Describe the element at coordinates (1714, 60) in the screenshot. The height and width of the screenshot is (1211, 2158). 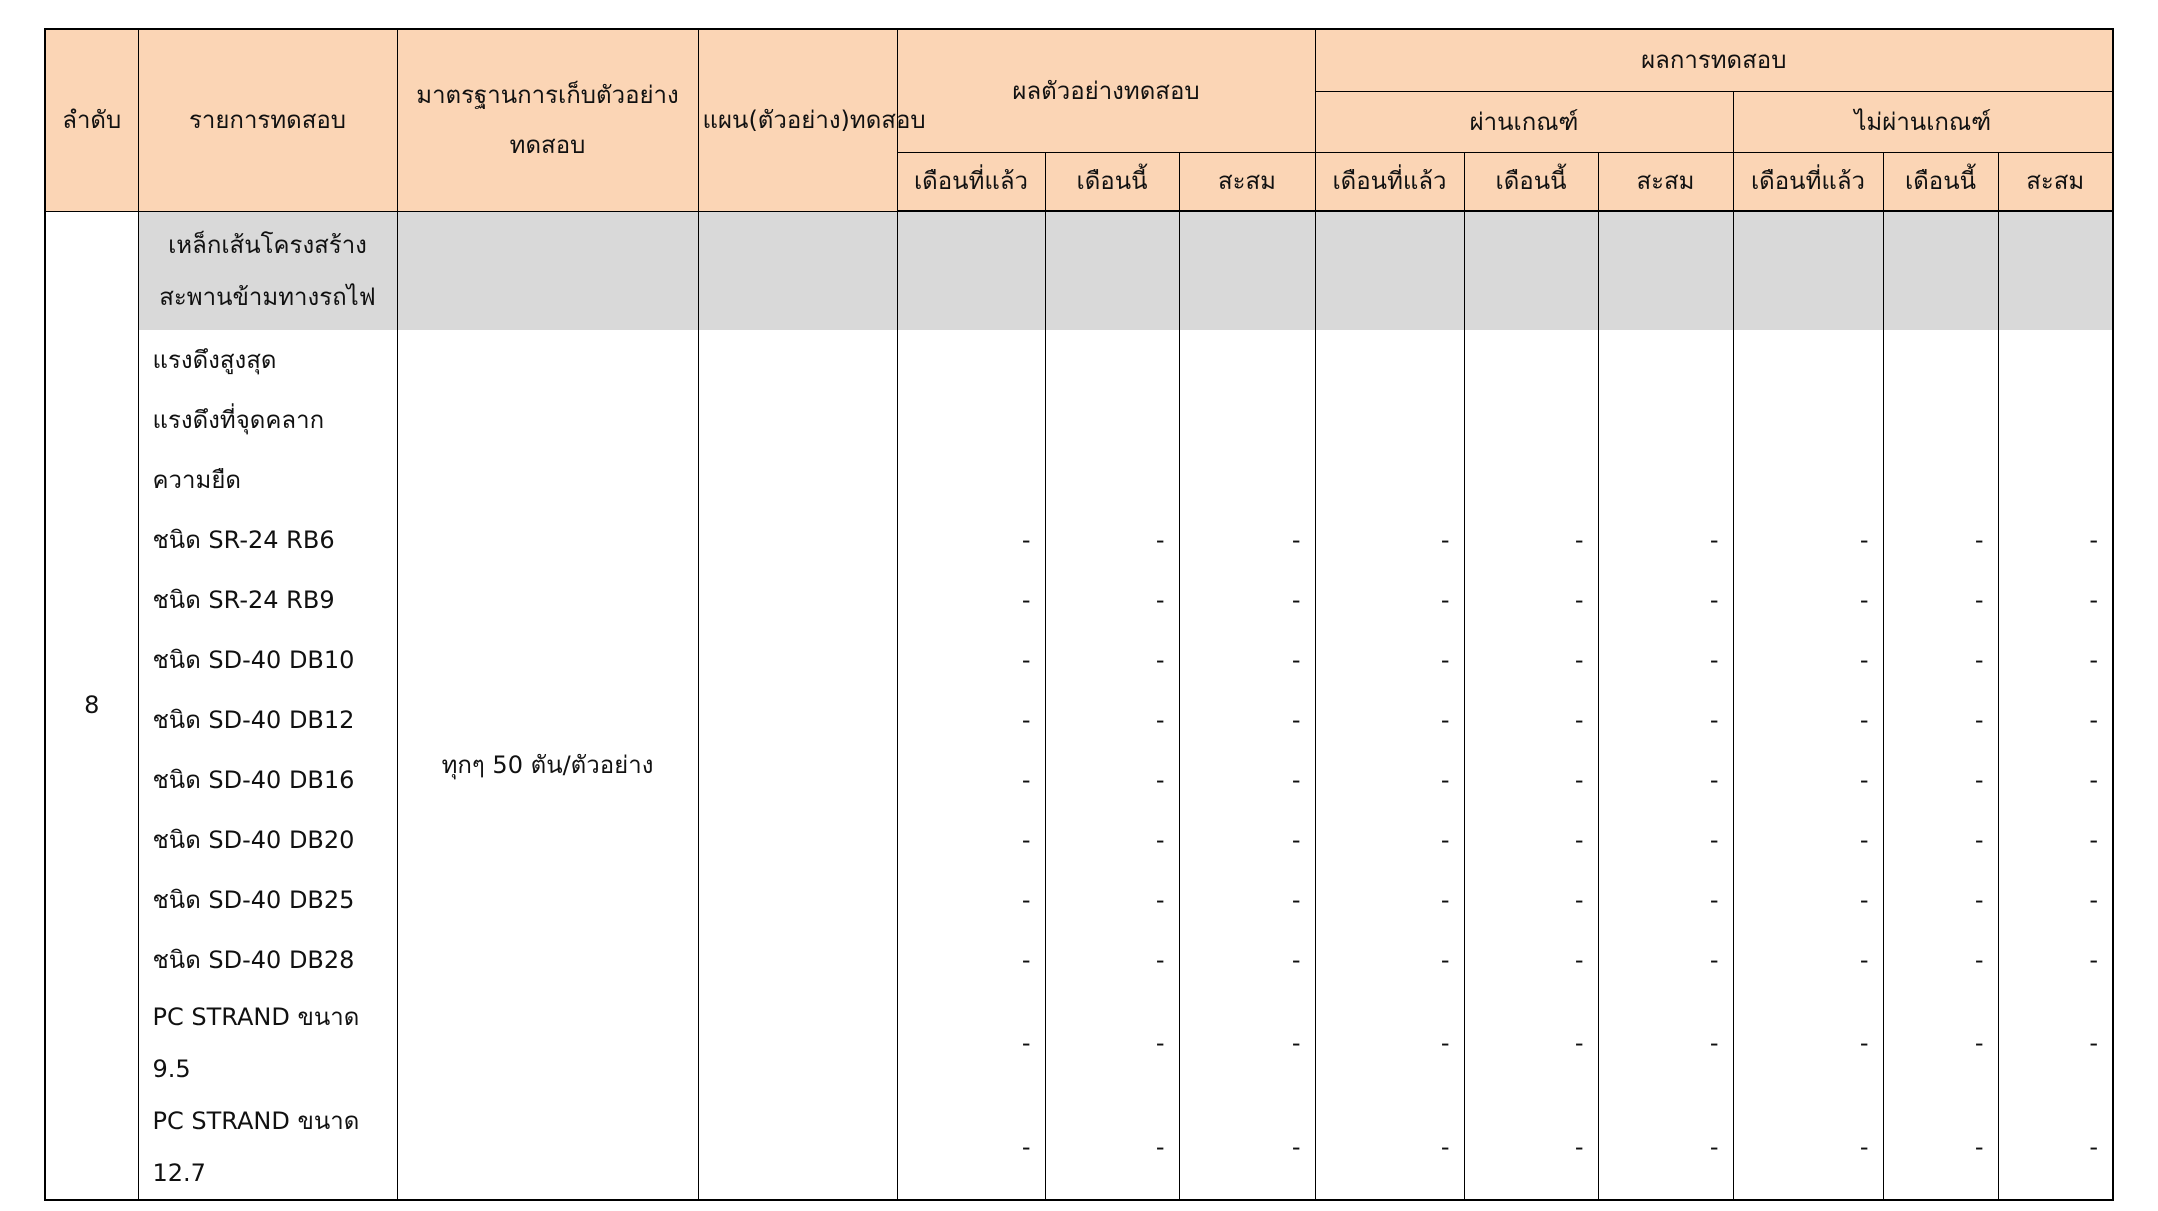
I see `header-test-results: ผลการทดสอบ` at that location.